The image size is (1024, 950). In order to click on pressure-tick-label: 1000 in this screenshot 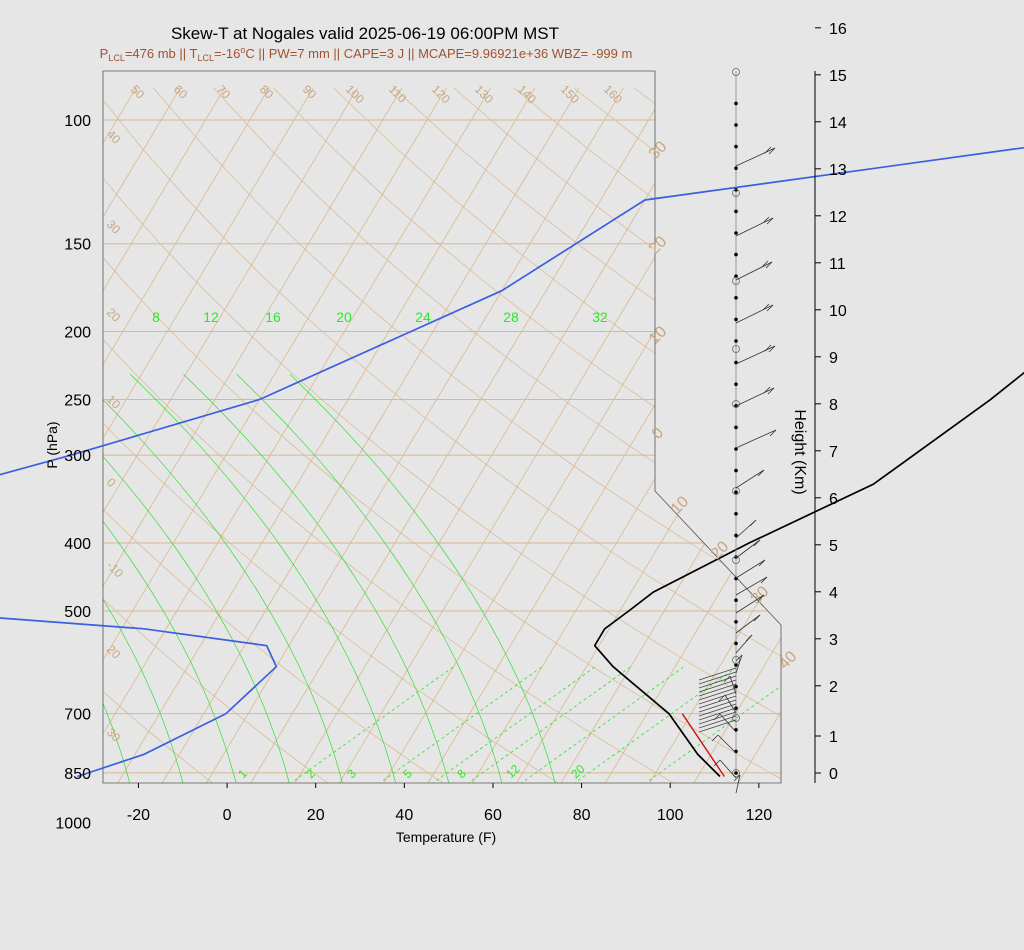, I will do `click(73, 824)`.